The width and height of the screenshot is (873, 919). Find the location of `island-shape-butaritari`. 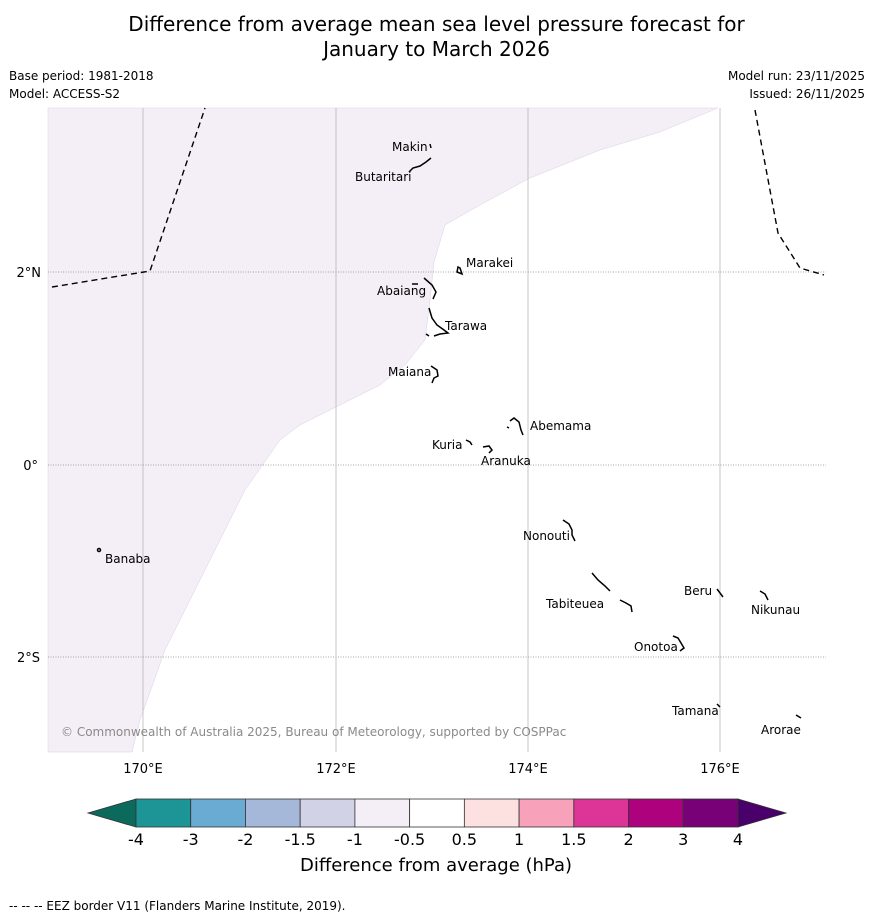

island-shape-butaritari is located at coordinates (420, 165).